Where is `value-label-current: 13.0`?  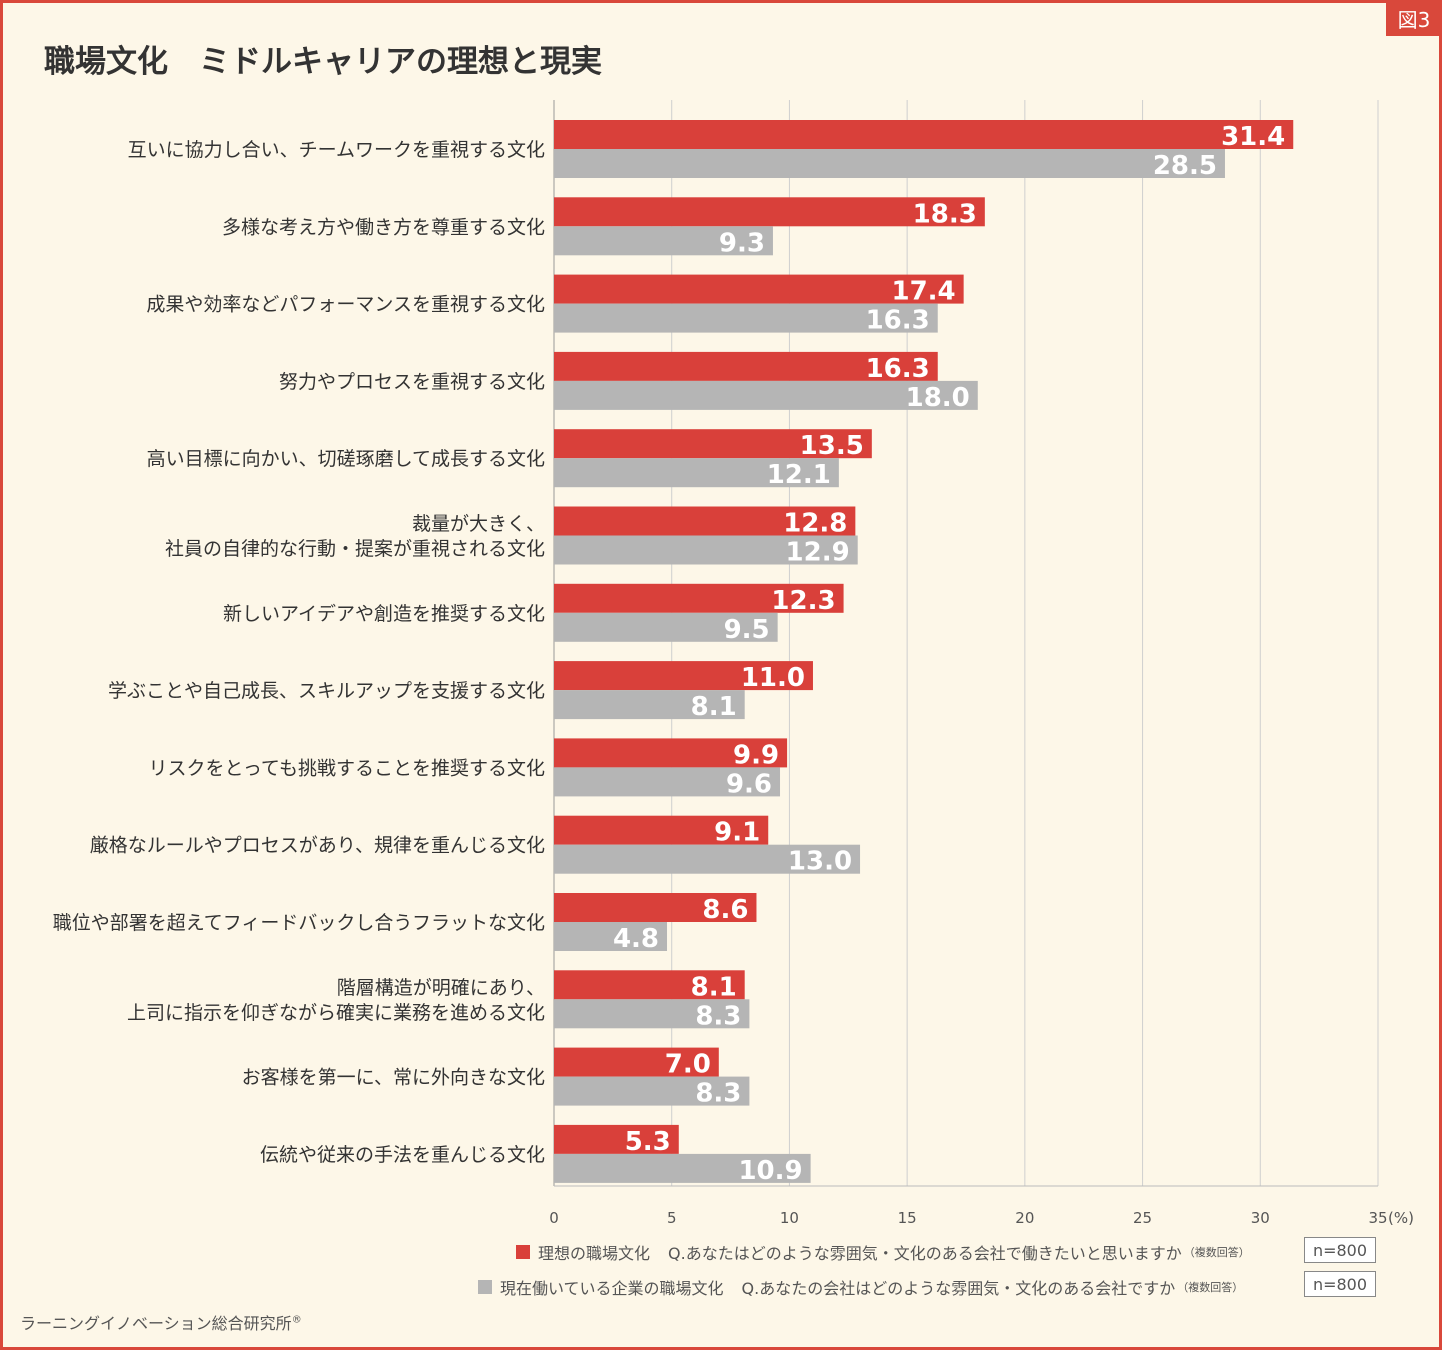
value-label-current: 13.0 is located at coordinates (820, 862).